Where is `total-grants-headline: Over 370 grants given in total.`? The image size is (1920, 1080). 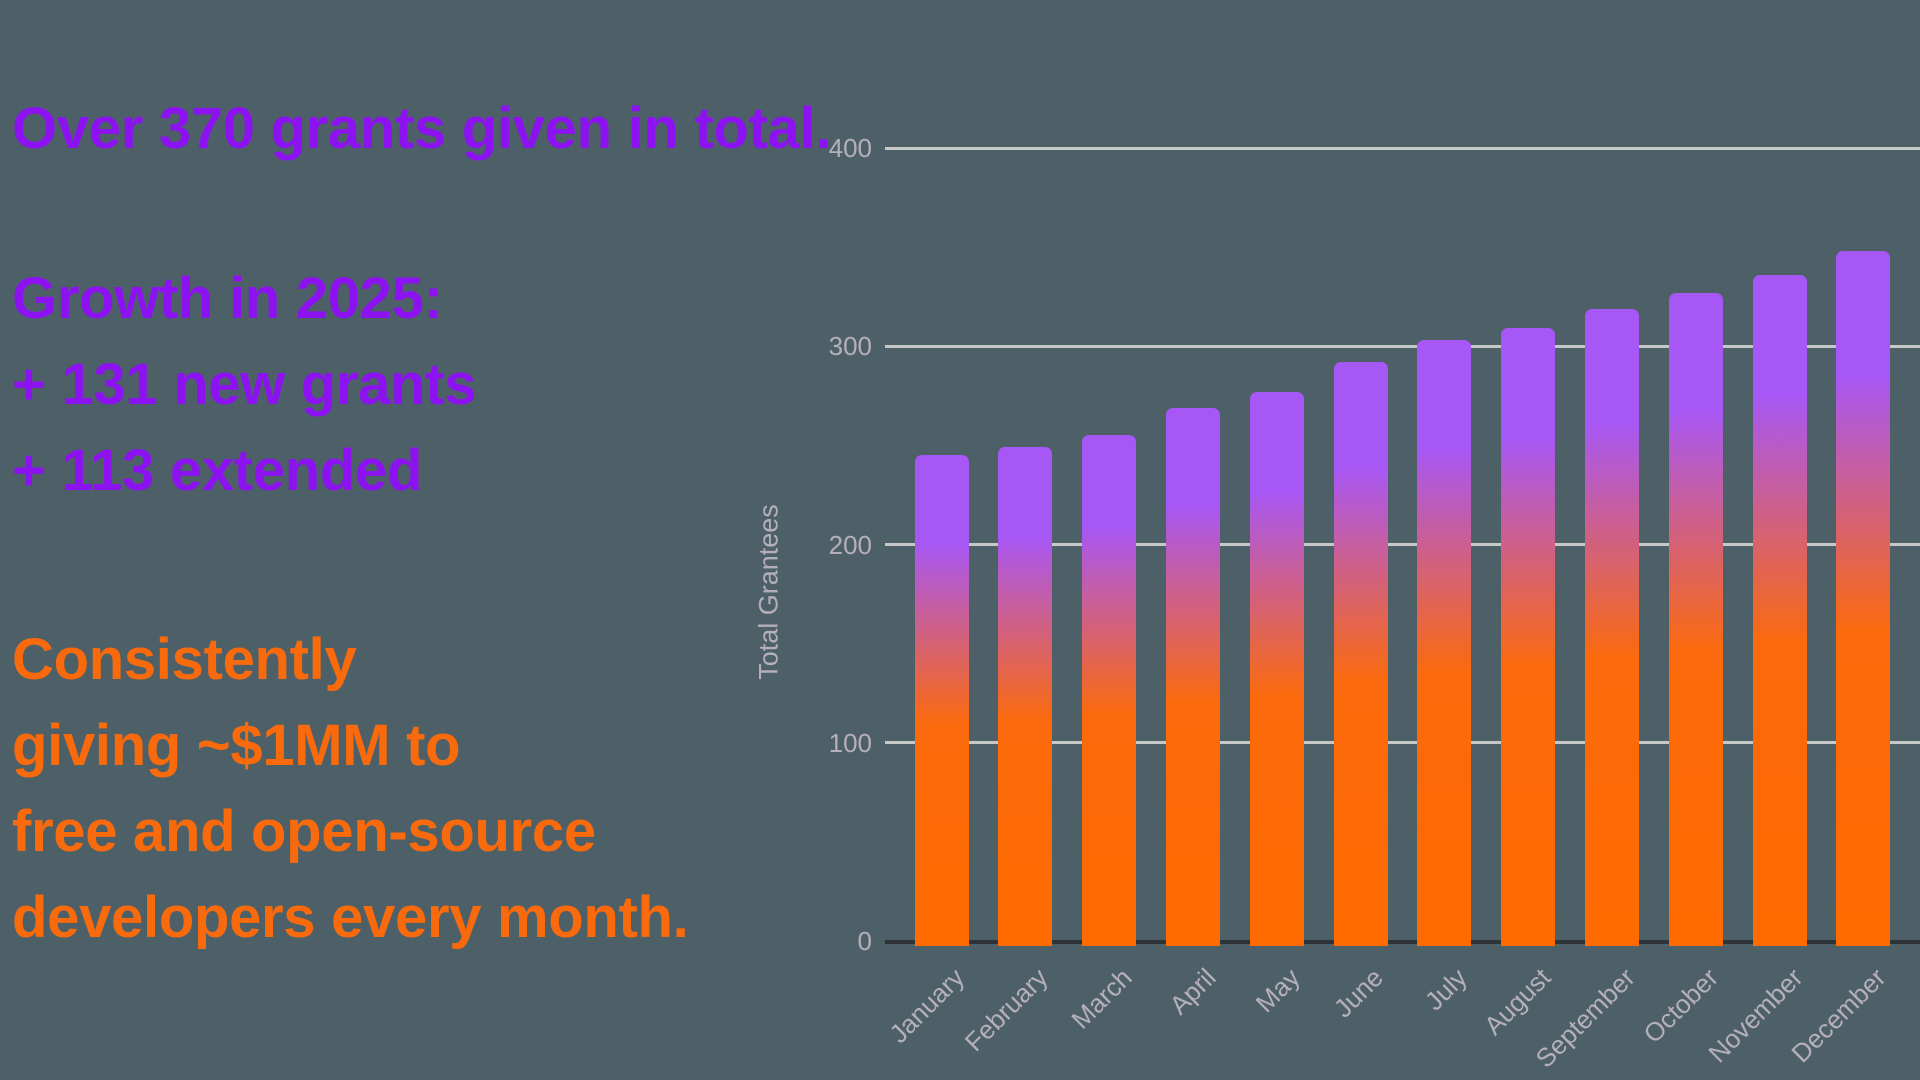
total-grants-headline: Over 370 grants given in total. is located at coordinates (422, 128).